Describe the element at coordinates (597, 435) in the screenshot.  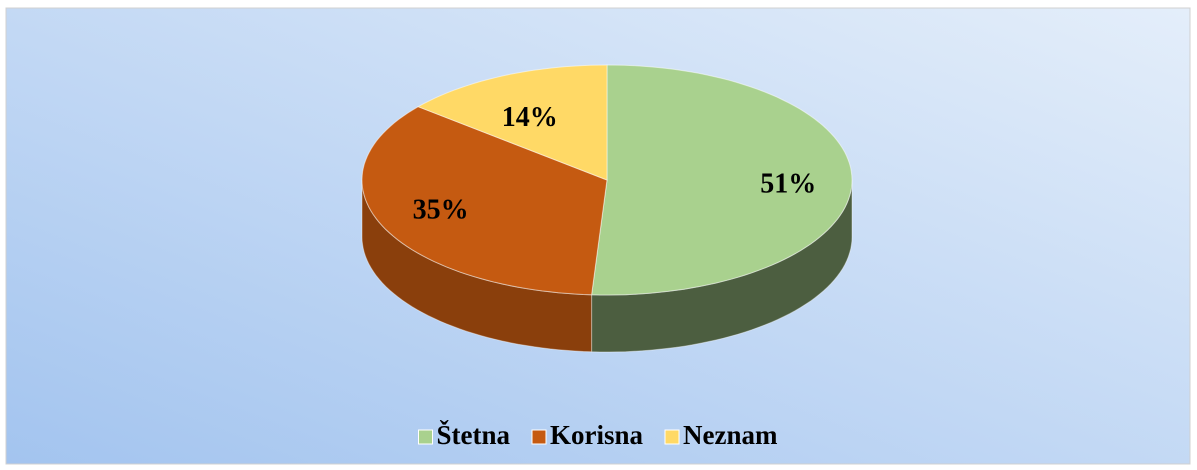
I see `legend-label: Korisna` at that location.